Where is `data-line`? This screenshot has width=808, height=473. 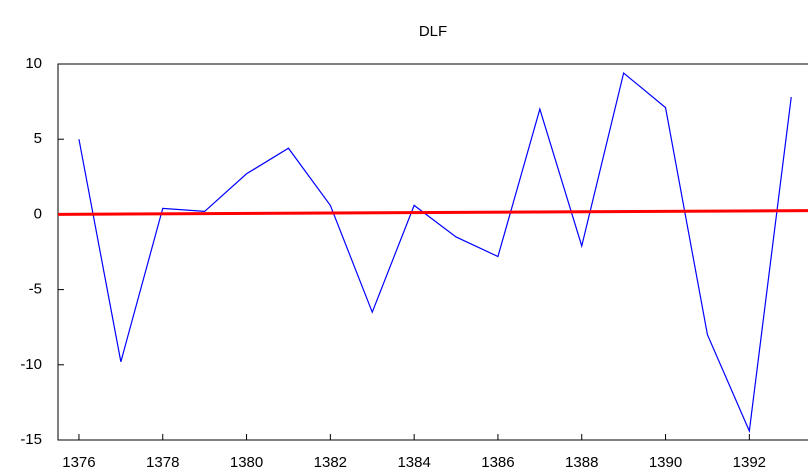
data-line is located at coordinates (432, 212).